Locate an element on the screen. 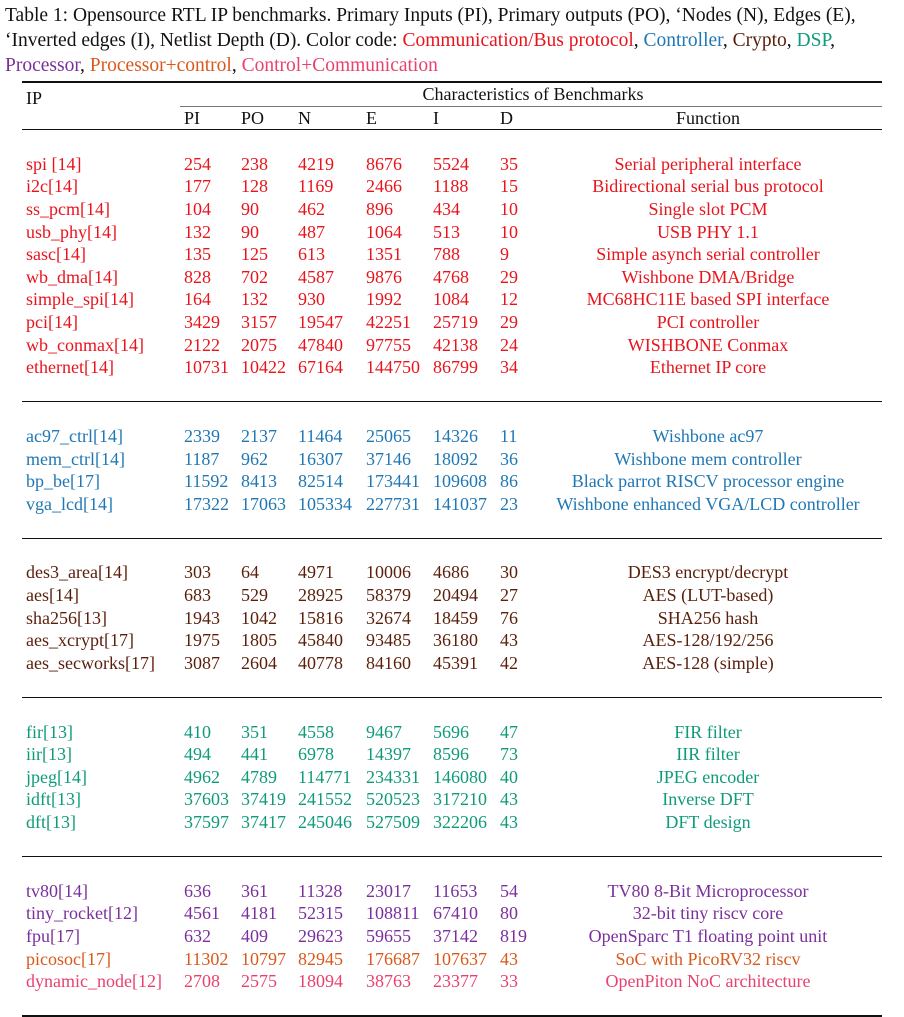 This screenshot has width=904, height=1017. cell-po: 2137 is located at coordinates (259, 435).